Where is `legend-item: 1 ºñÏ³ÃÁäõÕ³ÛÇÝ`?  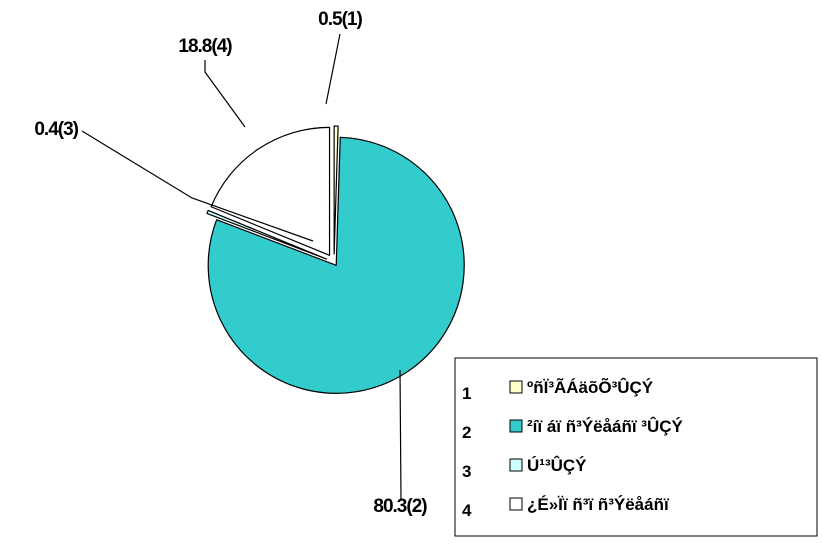
legend-item: 1 ºñÏ³ÃÁäõÕ³ÛÇÝ is located at coordinates (558, 390).